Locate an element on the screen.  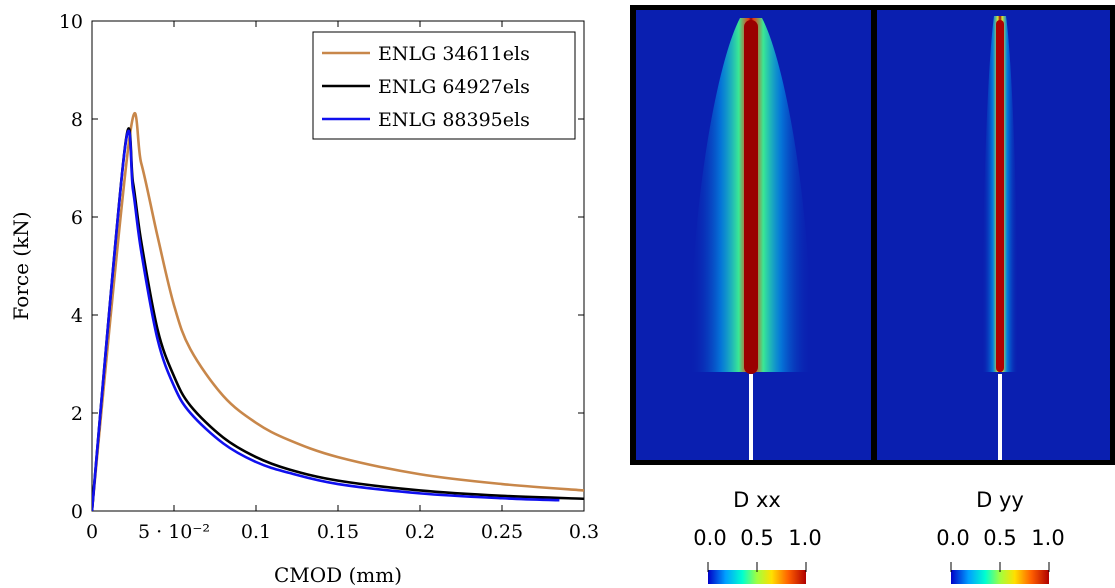
colorbar-dxx-title: D xx is located at coordinates (757, 500).